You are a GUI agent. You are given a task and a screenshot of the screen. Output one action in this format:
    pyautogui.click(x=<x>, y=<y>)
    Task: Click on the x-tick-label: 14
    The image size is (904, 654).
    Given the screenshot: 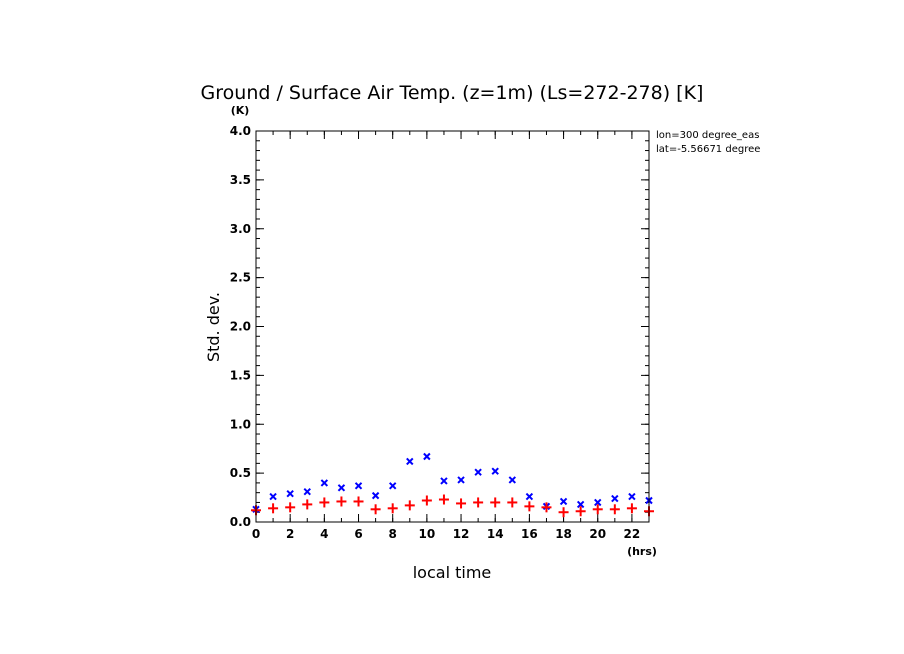 What is the action you would take?
    pyautogui.click(x=495, y=534)
    